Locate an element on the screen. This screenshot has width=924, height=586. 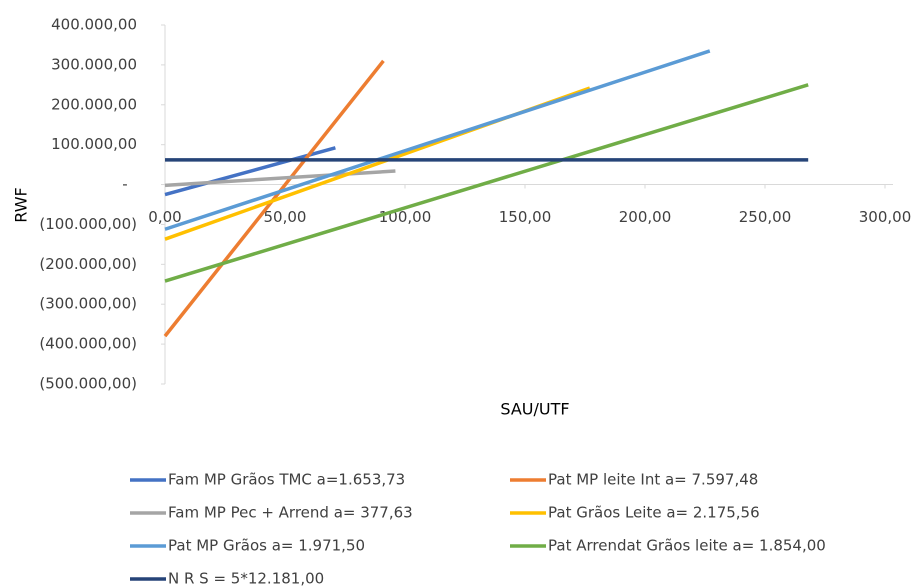
legend-label: Fam MP Pec + Arrend a= 377,63 is located at coordinates (290, 513).